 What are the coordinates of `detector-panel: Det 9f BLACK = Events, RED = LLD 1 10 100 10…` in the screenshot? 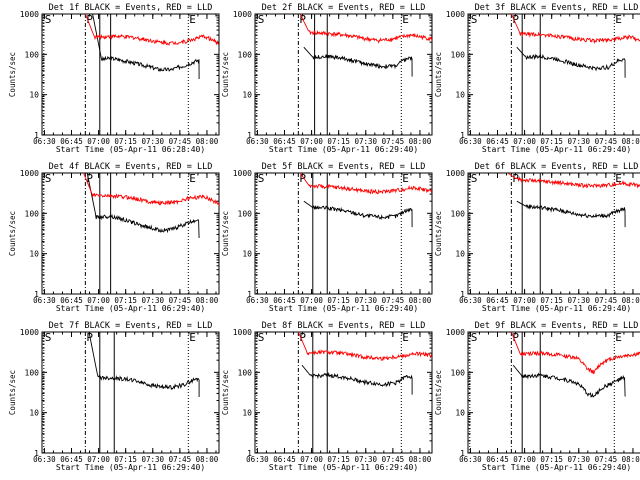 It's located at (537, 396).